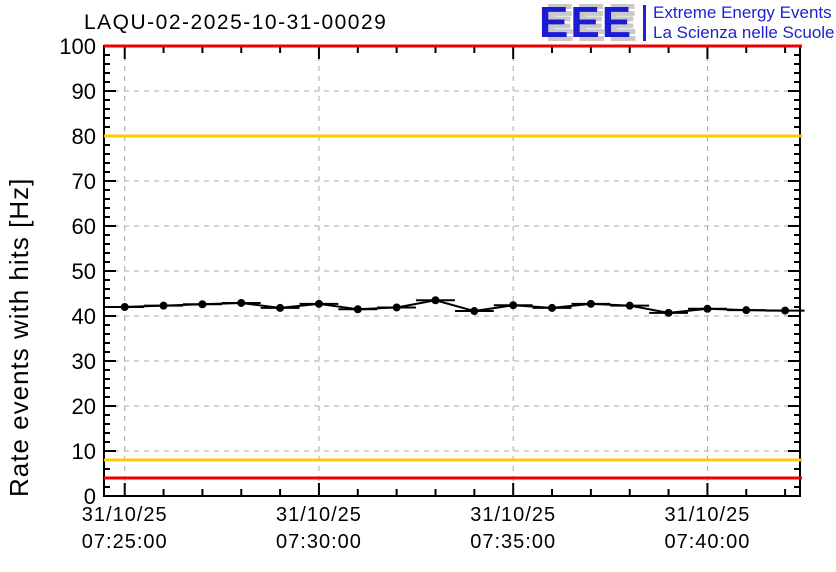 The width and height of the screenshot is (836, 572). I want to click on series-rate-events-with-hits, so click(455, 306).